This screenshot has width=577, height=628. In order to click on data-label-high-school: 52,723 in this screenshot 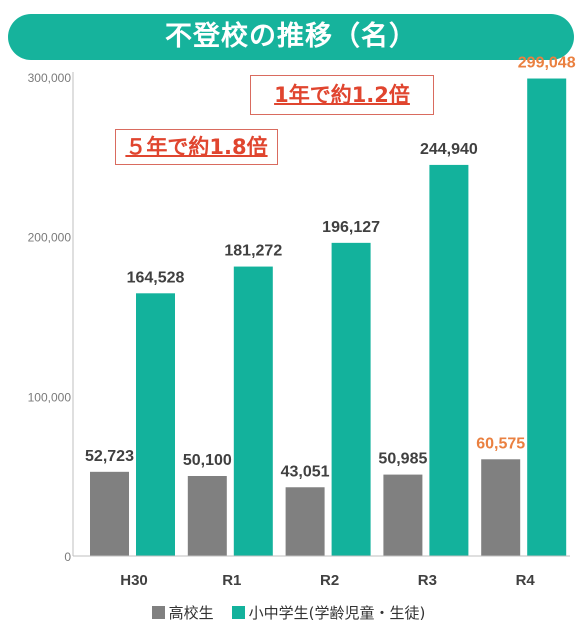, I will do `click(109, 456)`.